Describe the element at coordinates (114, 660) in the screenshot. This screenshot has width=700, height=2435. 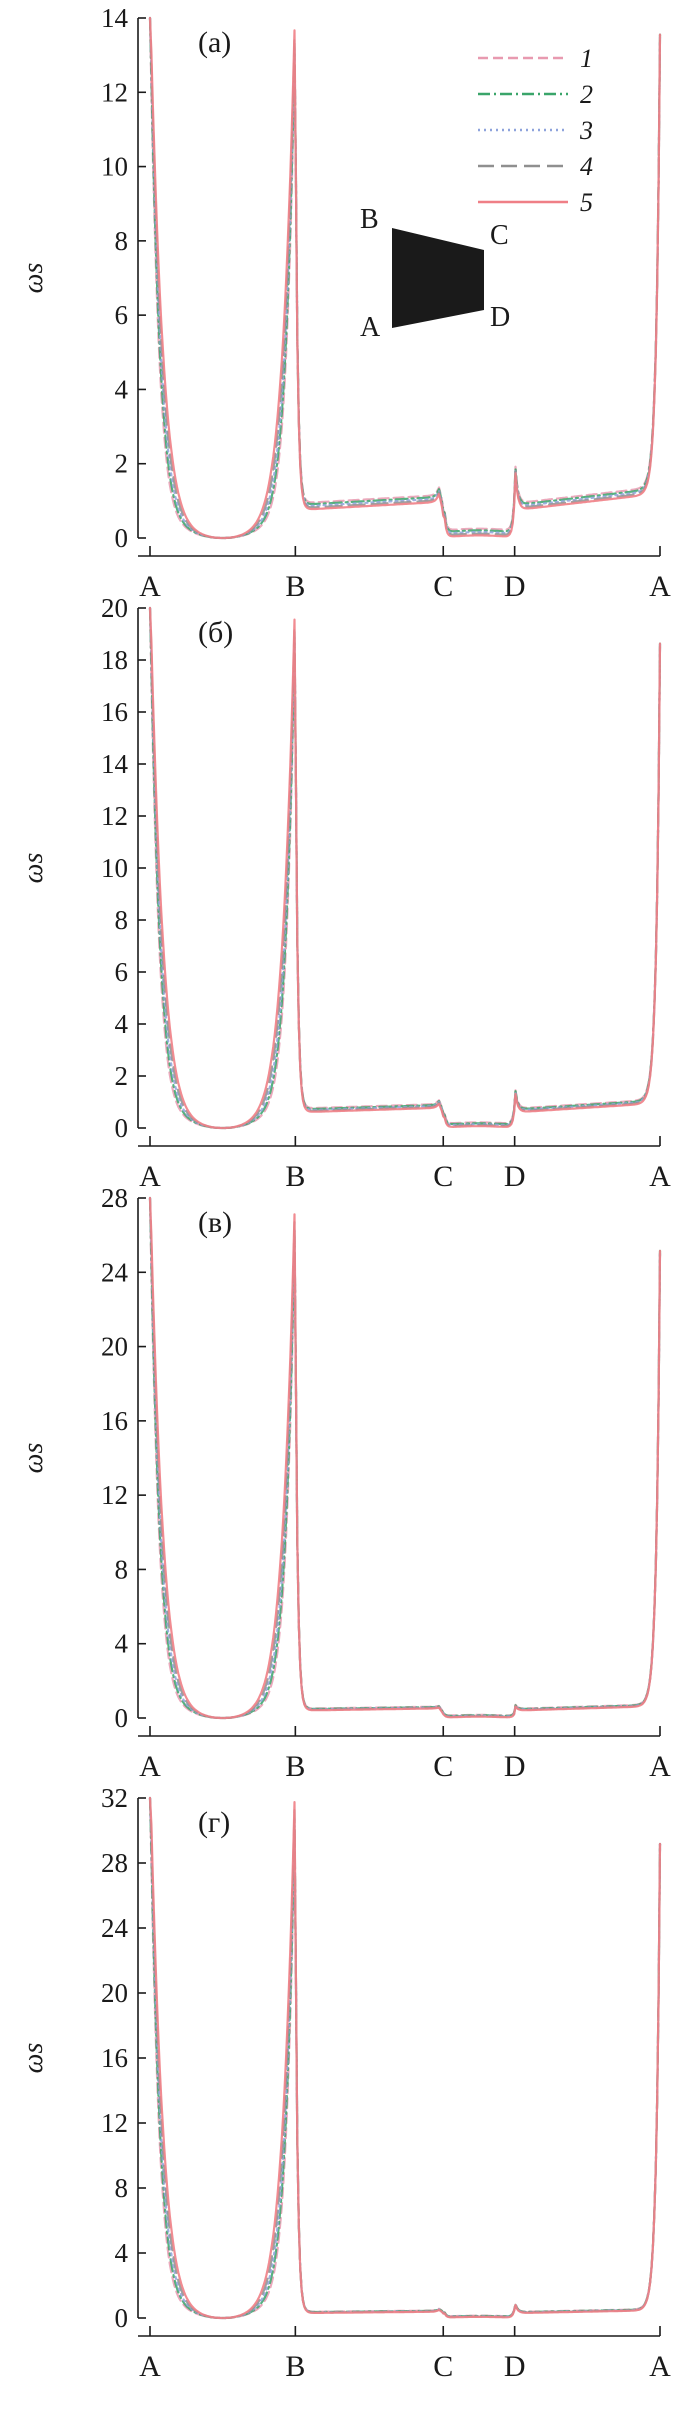
I see `y-tick-label: 18` at that location.